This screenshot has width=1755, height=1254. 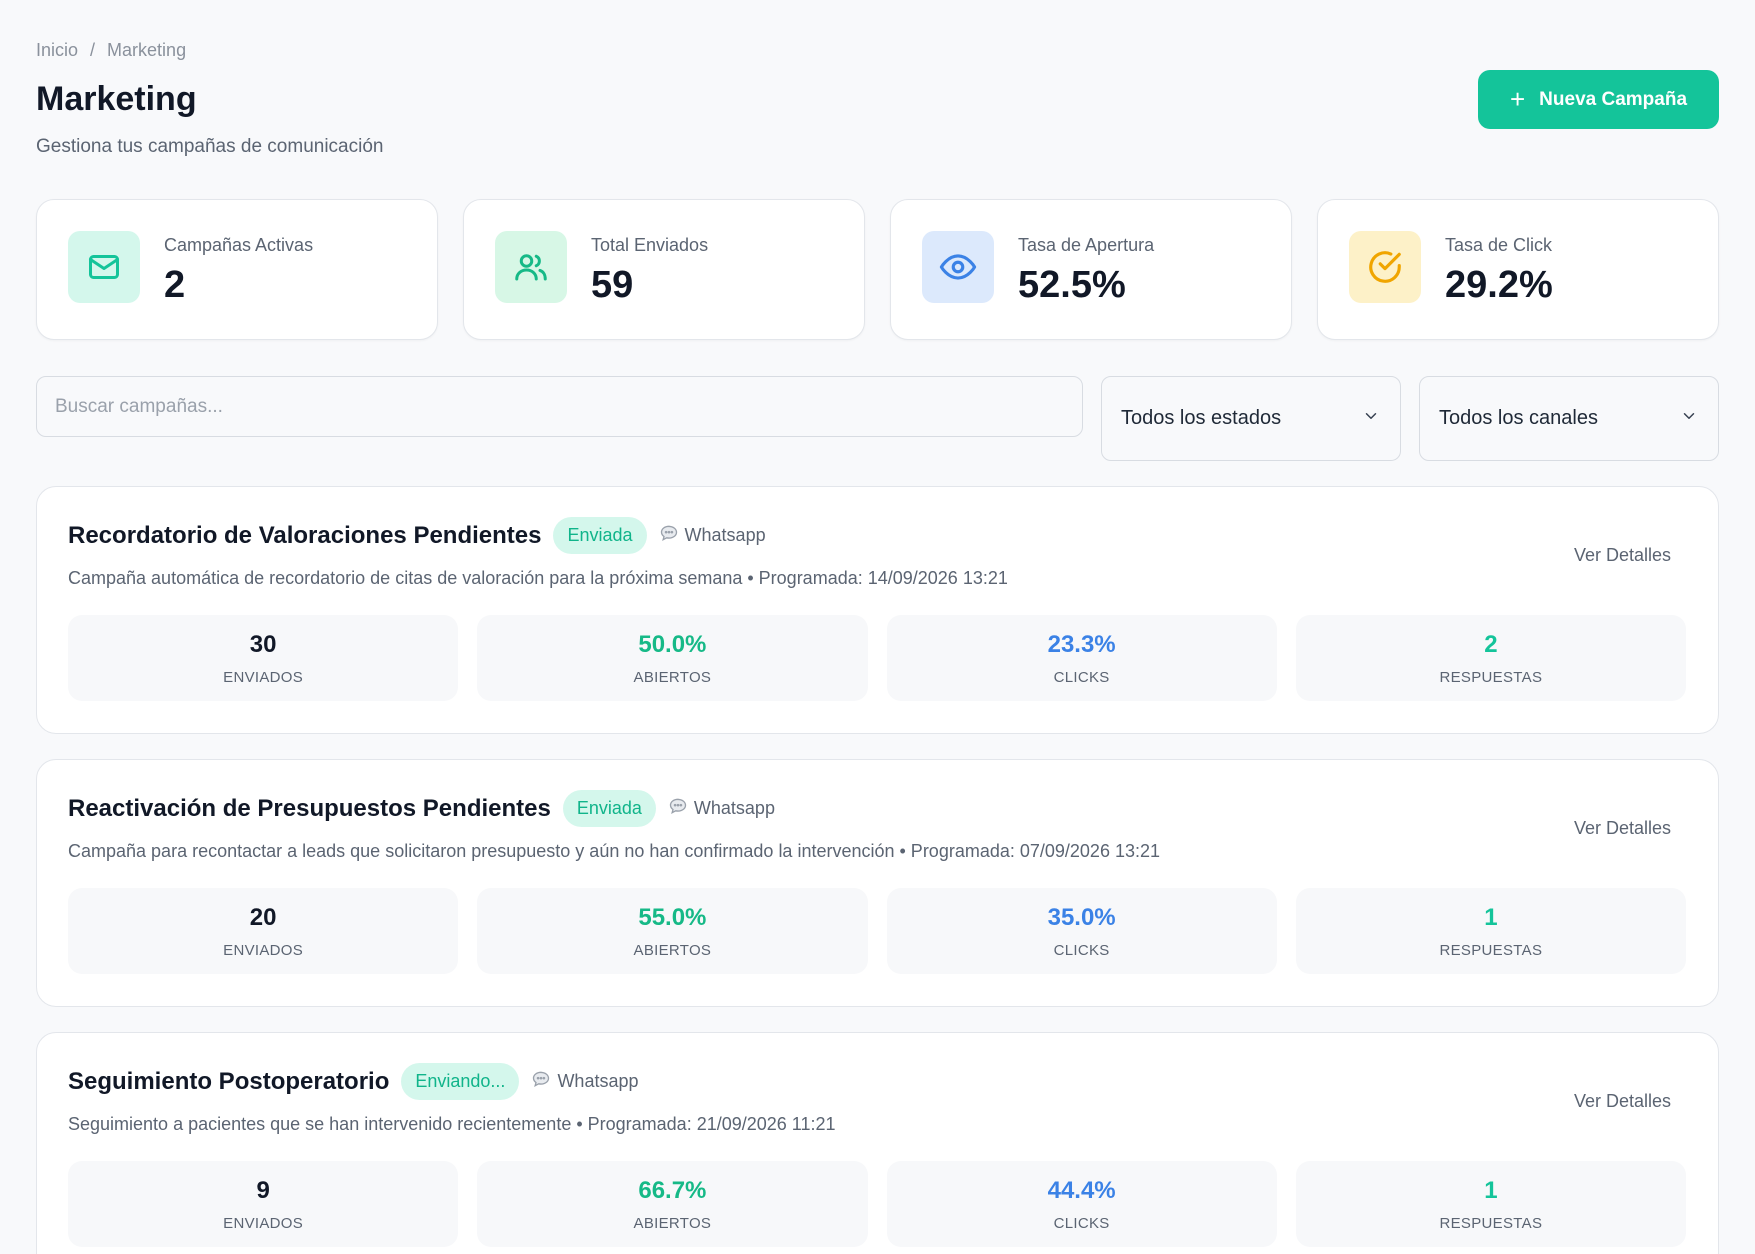 I want to click on metric-opened: 50.0% ABIERTOS, so click(x=672, y=658).